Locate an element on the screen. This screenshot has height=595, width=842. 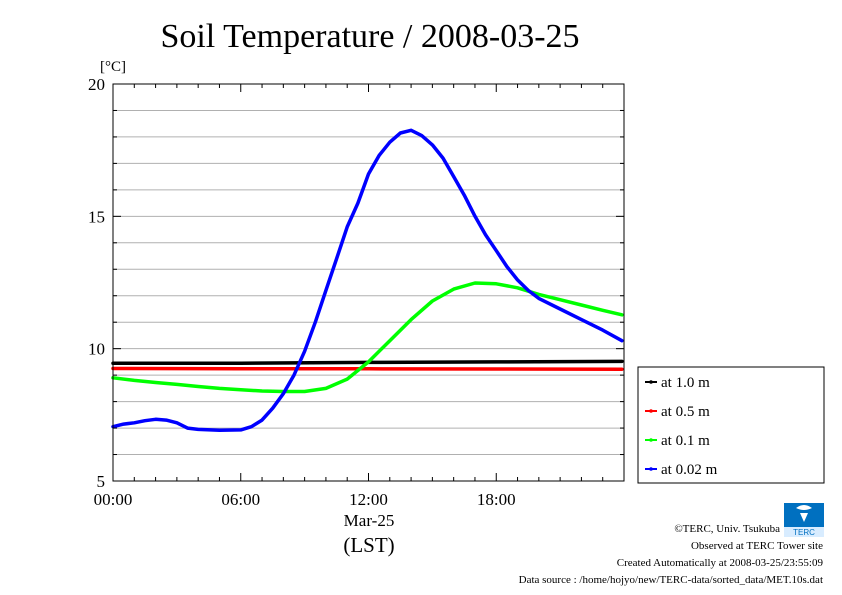
legend-box is located at coordinates (731, 425).